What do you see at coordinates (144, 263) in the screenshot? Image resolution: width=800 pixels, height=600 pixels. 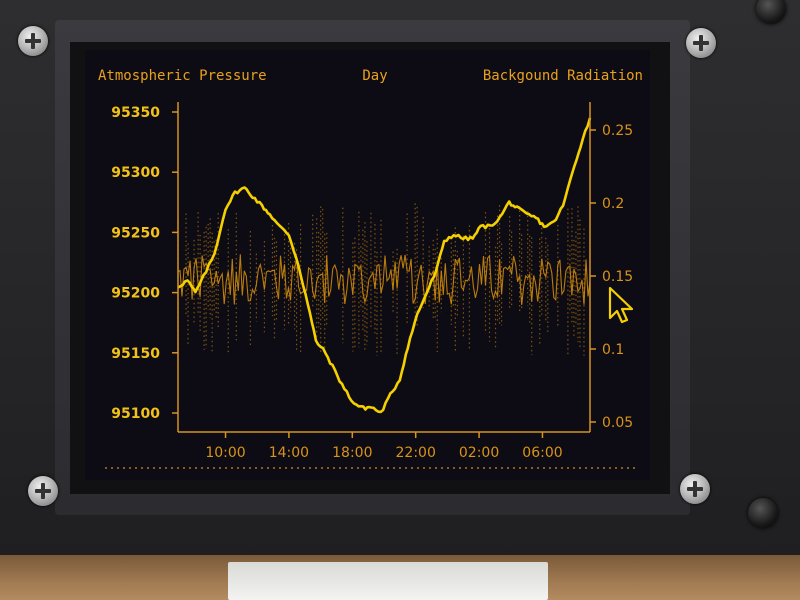 I see `left-axis-ticks: 95350 95300 95250 95200 95150 95100` at bounding box center [144, 263].